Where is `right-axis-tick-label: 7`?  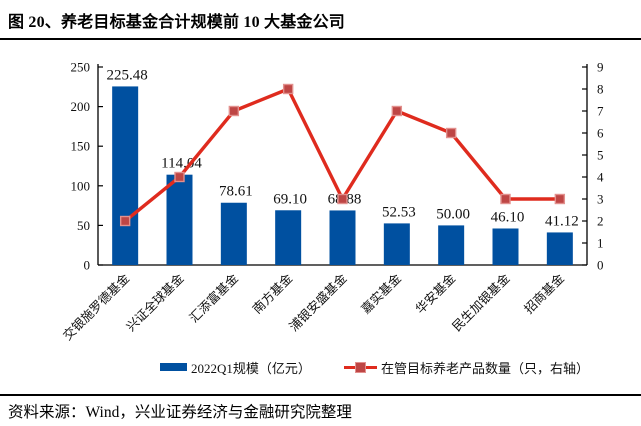
right-axis-tick-label: 7 is located at coordinates (600, 111).